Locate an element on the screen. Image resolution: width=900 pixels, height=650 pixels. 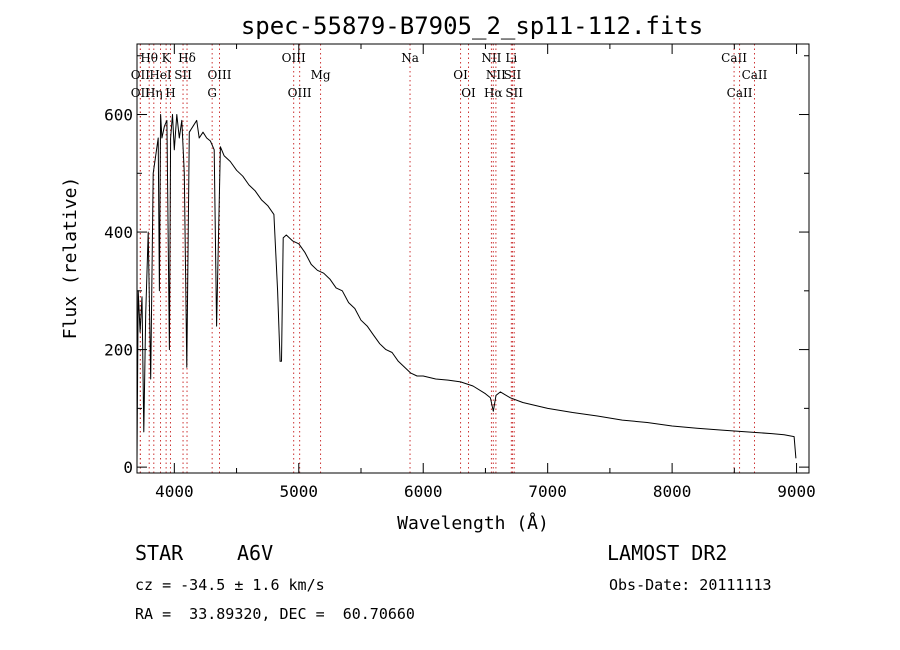
line-marker-label-12: OIII is located at coordinates (300, 93).